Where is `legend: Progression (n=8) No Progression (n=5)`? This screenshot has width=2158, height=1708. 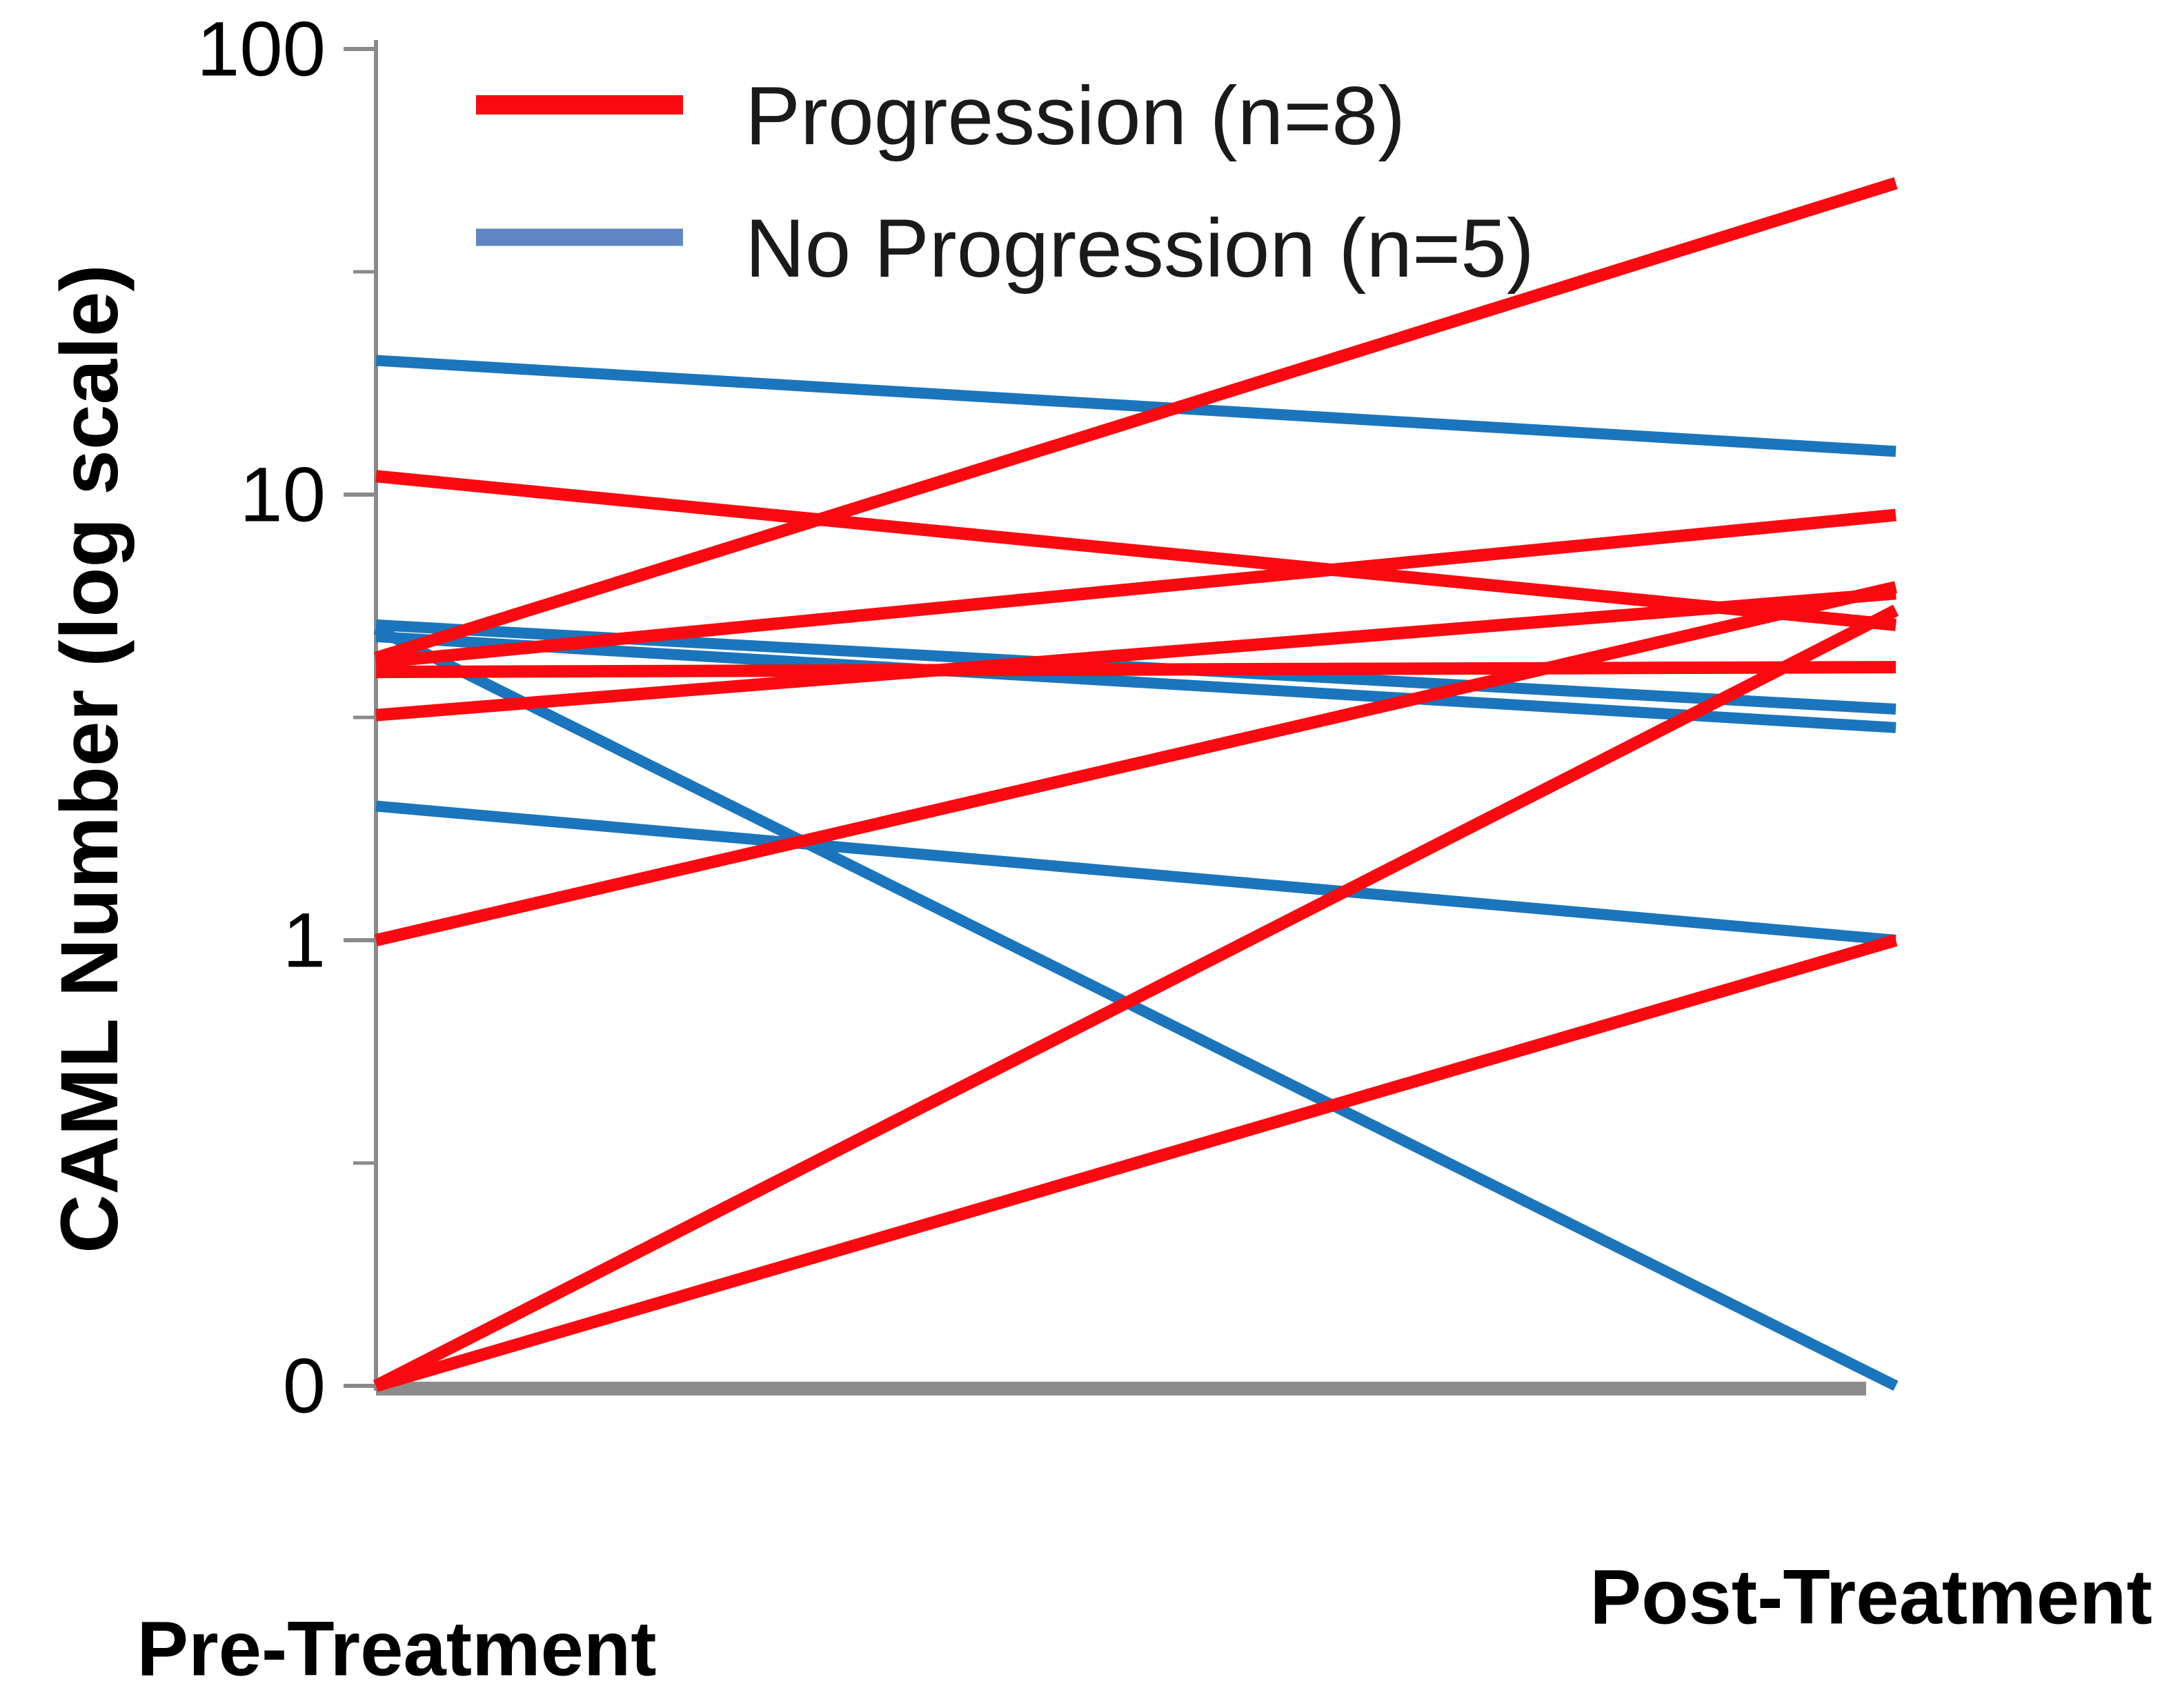
legend: Progression (n=8) No Progression (n=5) is located at coordinates (1005, 182).